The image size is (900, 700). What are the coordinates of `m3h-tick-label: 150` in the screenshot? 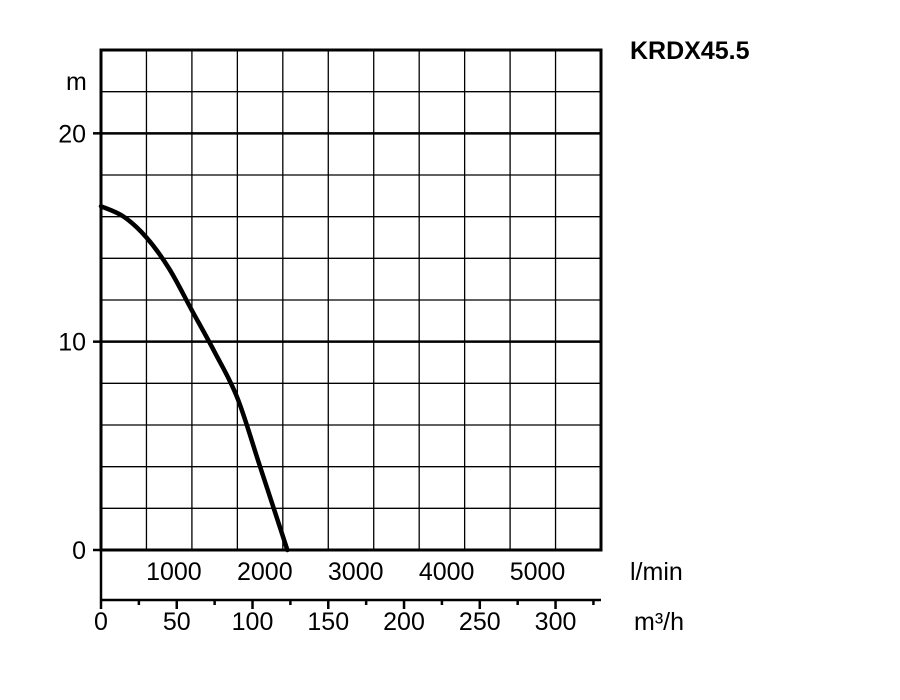 It's located at (328, 622).